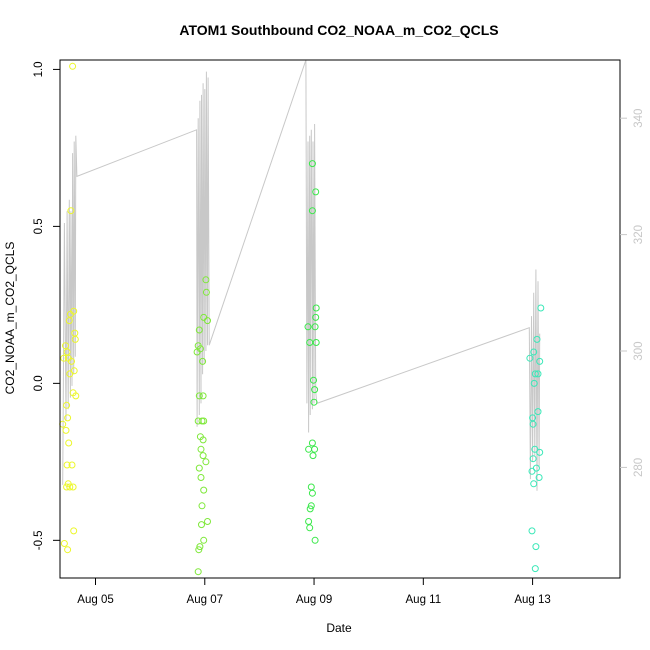 The width and height of the screenshot is (650, 650). Describe the element at coordinates (639, 467) in the screenshot. I see `y2-tick-label: 280` at that location.